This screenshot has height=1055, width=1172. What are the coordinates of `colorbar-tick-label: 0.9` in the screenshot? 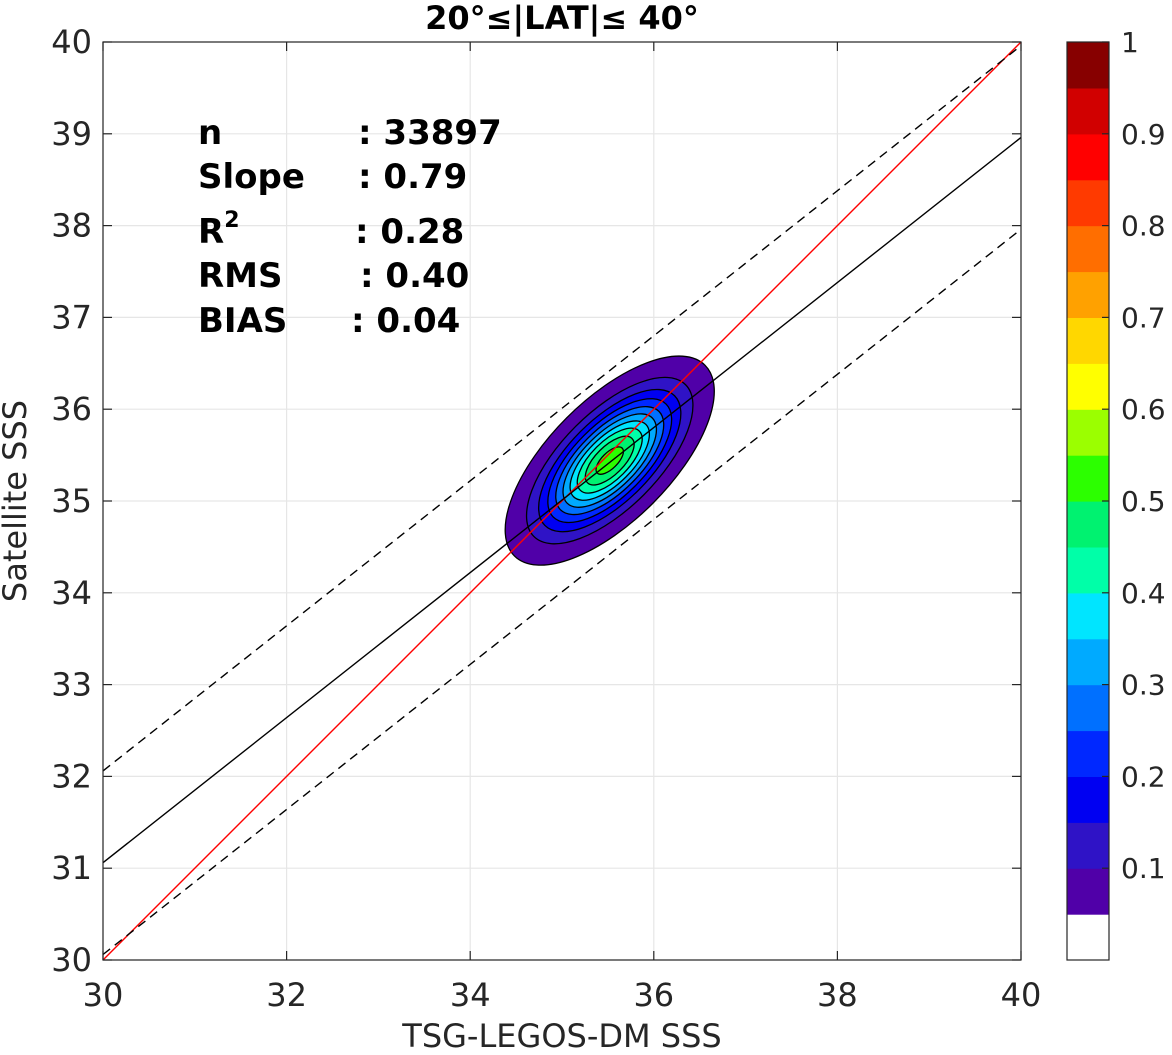 It's located at (1143, 134).